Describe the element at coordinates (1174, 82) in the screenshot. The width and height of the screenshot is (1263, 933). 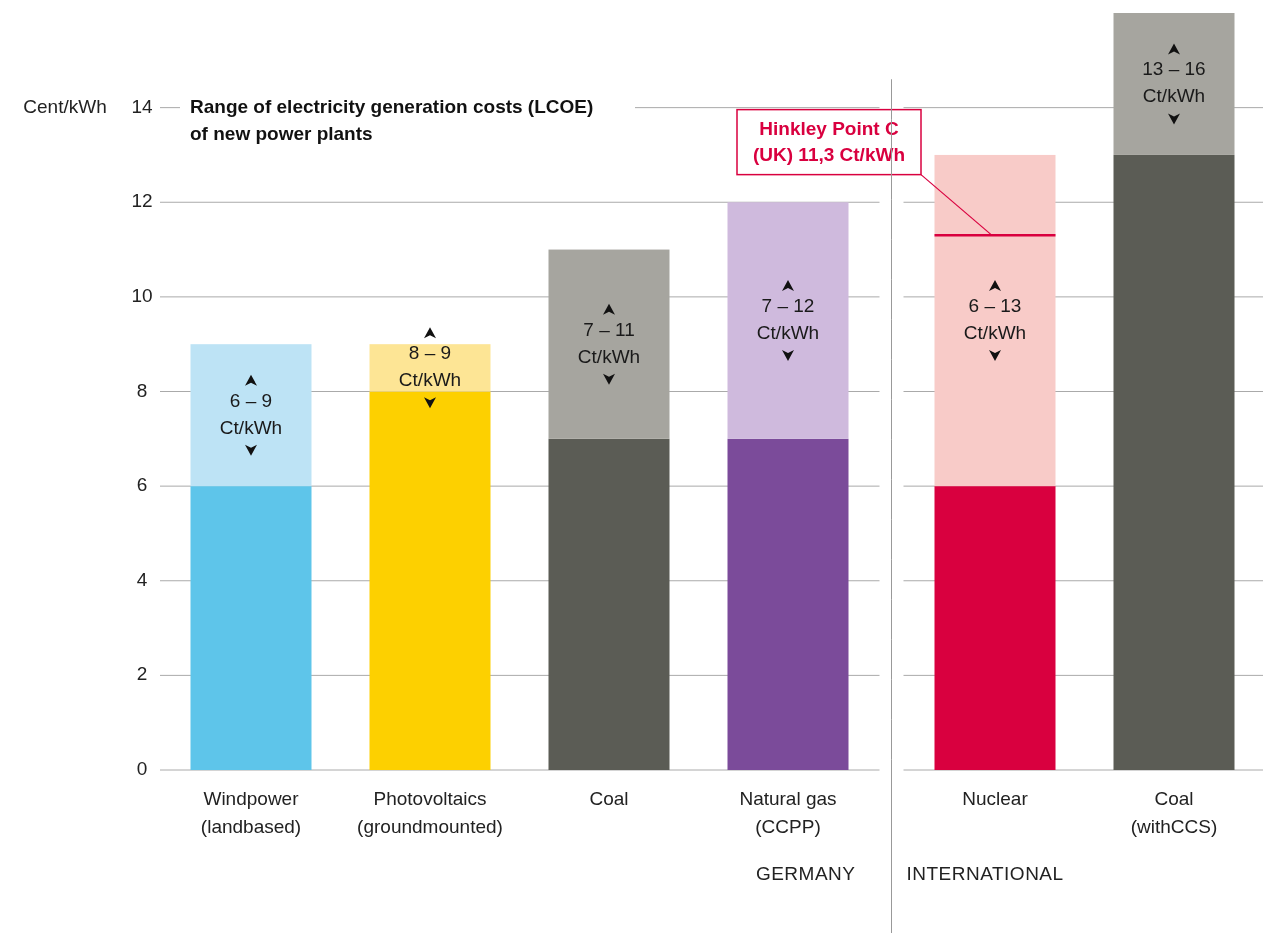
I see `annotation: 13 – 16 Ct/kWh` at that location.